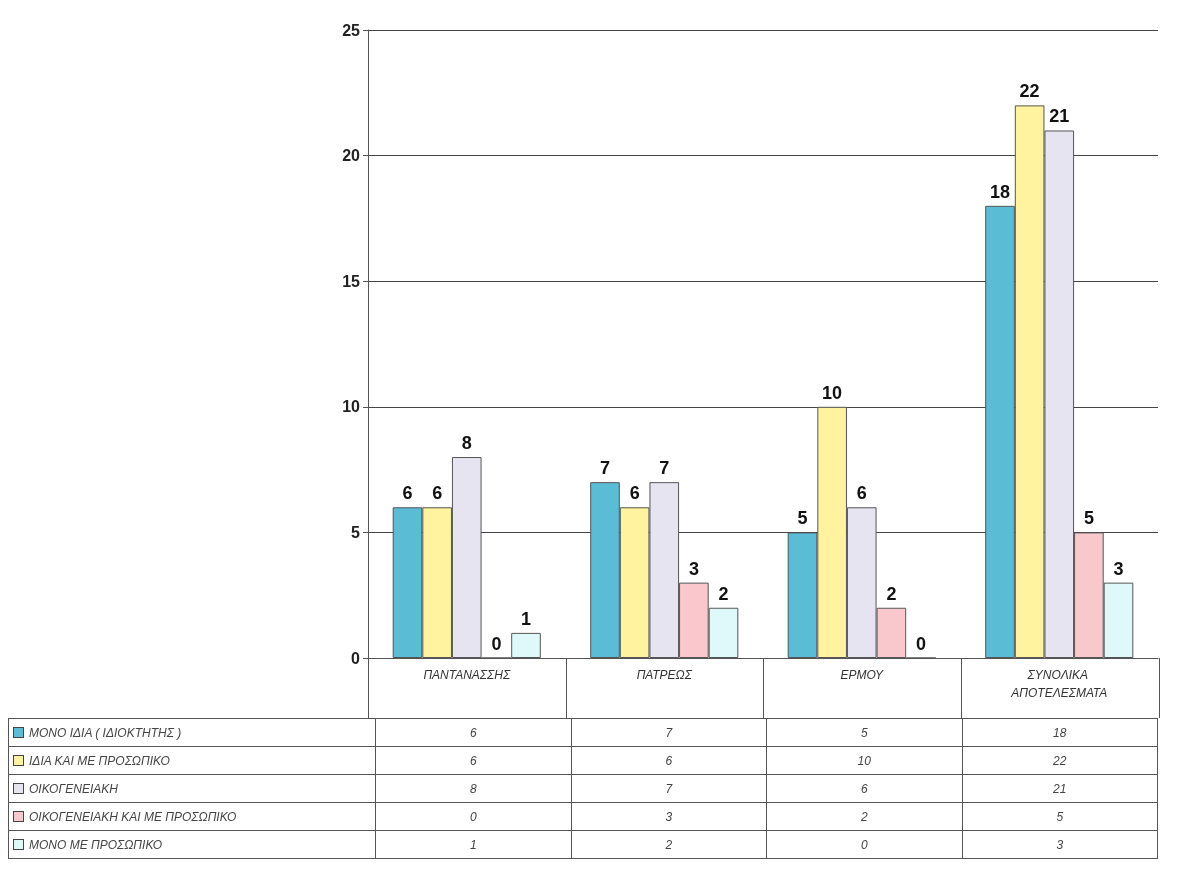 The image size is (1186, 870). I want to click on data-label: 1, so click(473, 844).